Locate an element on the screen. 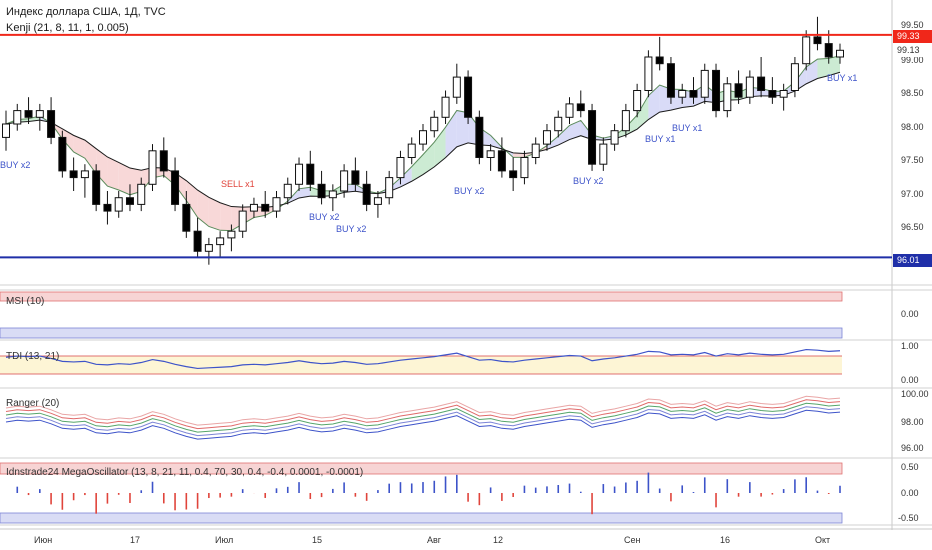  price-tick: 97.00 is located at coordinates (912, 194).